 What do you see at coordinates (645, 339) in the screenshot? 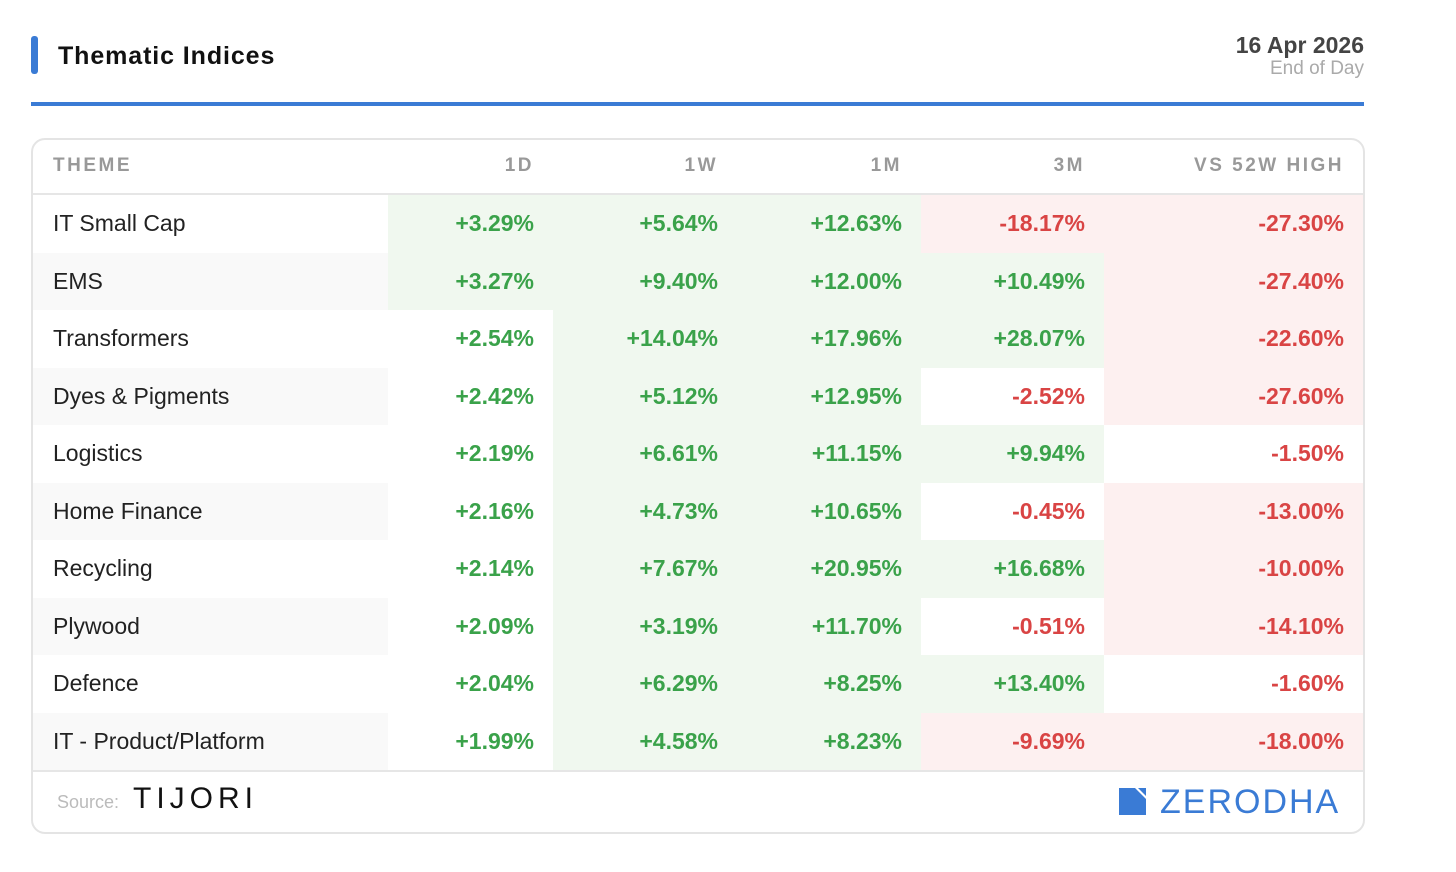
I see `value-cell-1w: +14.04%` at bounding box center [645, 339].